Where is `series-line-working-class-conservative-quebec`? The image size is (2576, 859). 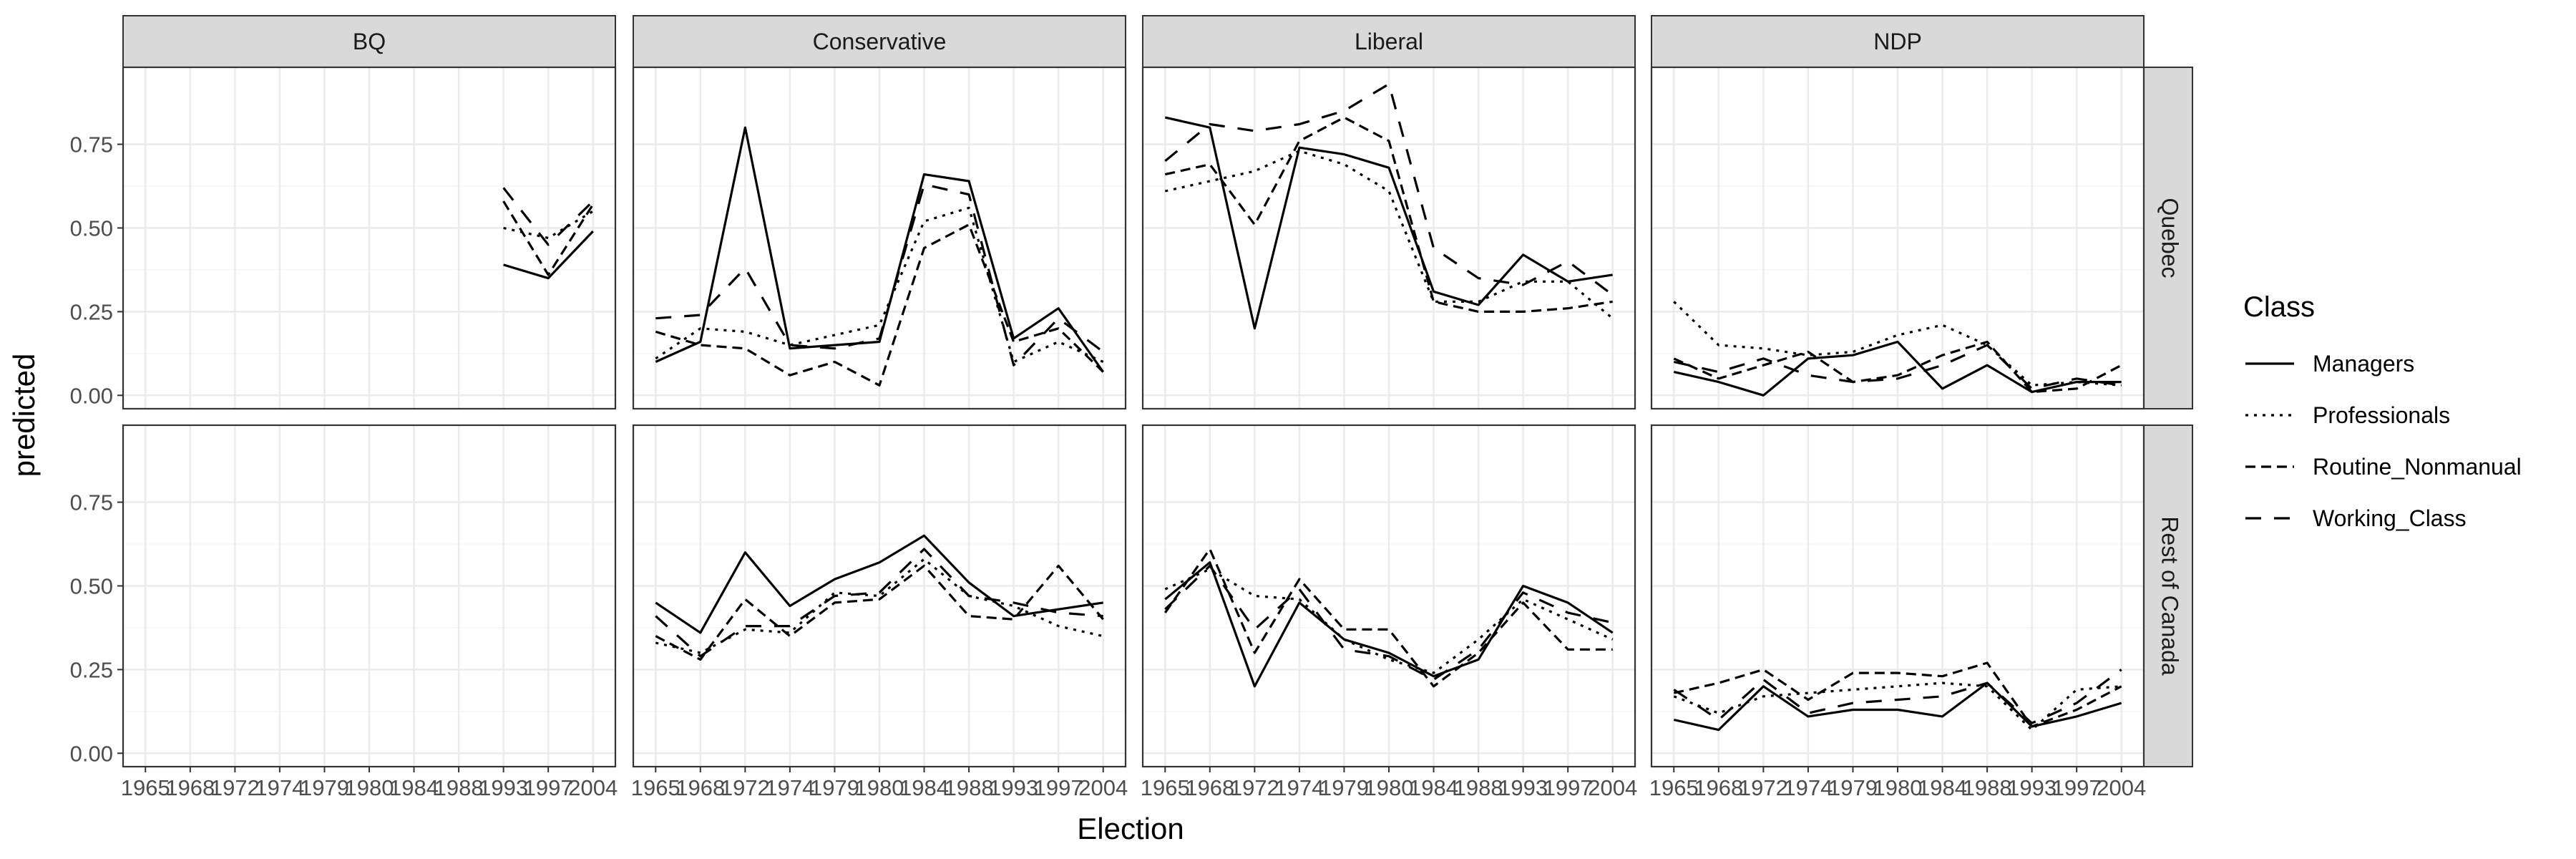 series-line-working-class-conservative-quebec is located at coordinates (879, 275).